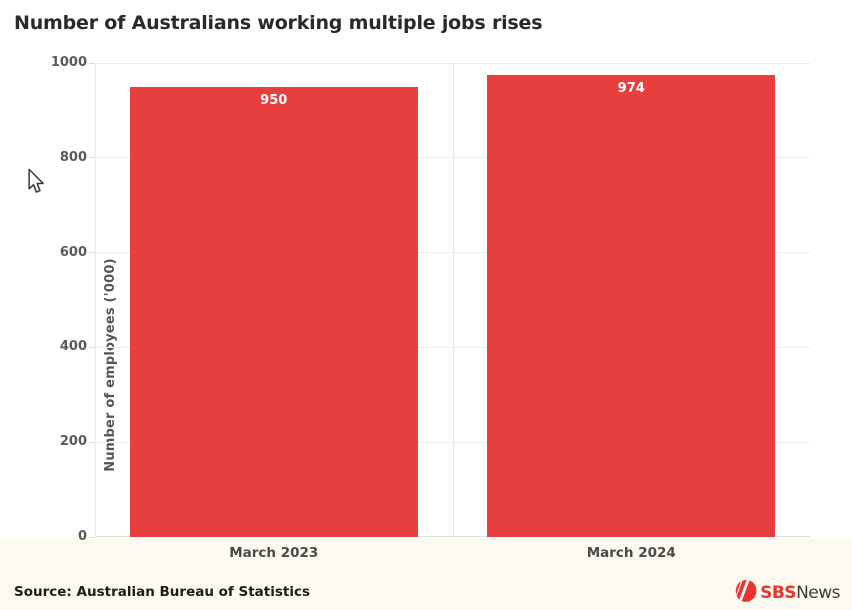  What do you see at coordinates (162, 592) in the screenshot?
I see `source-attribution: Source: Australian Bureau of Statistics` at bounding box center [162, 592].